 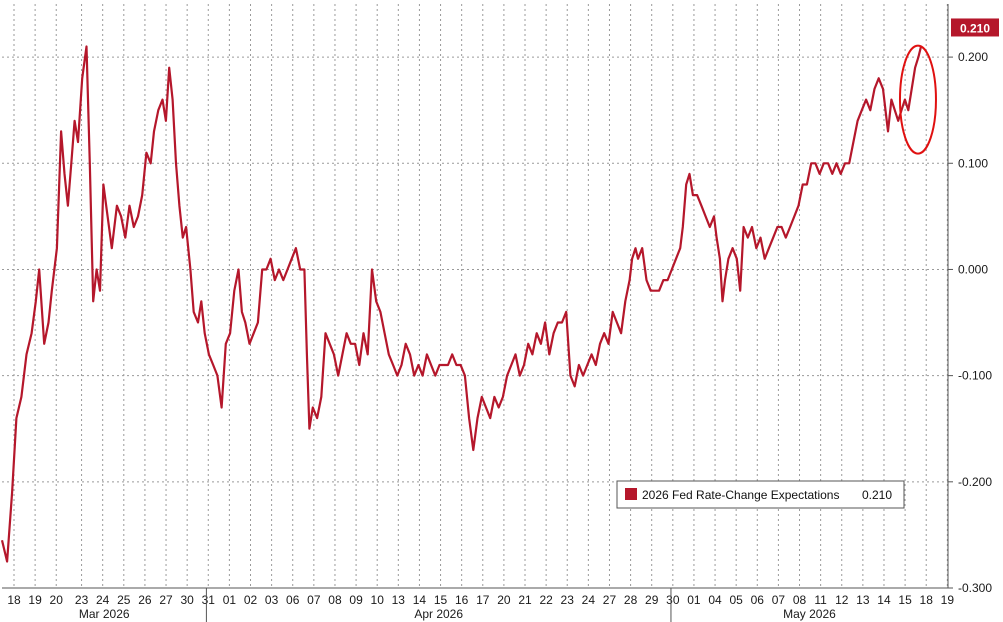 I want to click on x-tick-label: 10, so click(x=378, y=600).